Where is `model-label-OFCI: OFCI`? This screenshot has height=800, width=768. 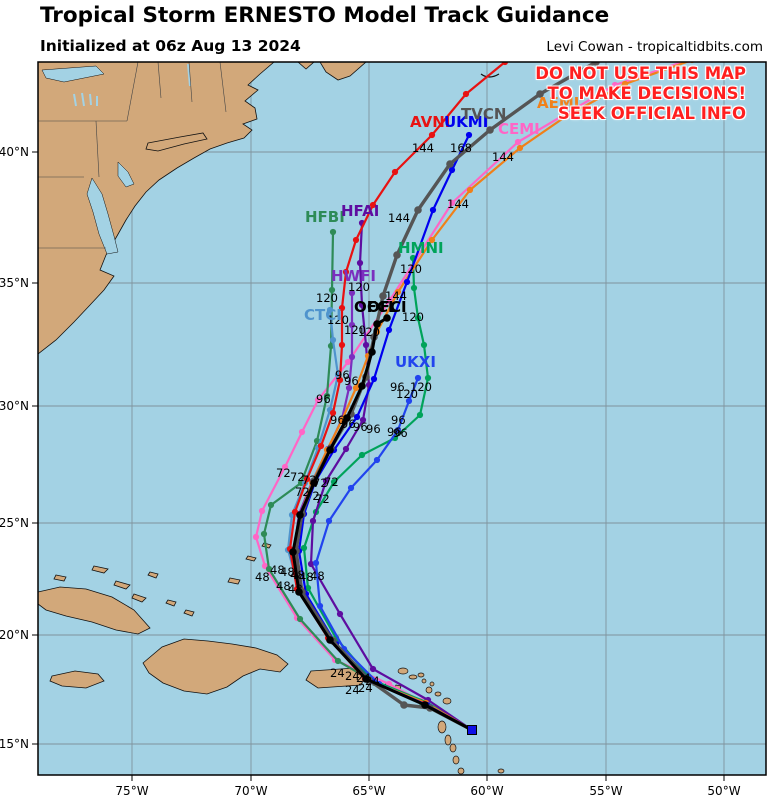 model-label-OFCI: OFCI is located at coordinates (387, 307).